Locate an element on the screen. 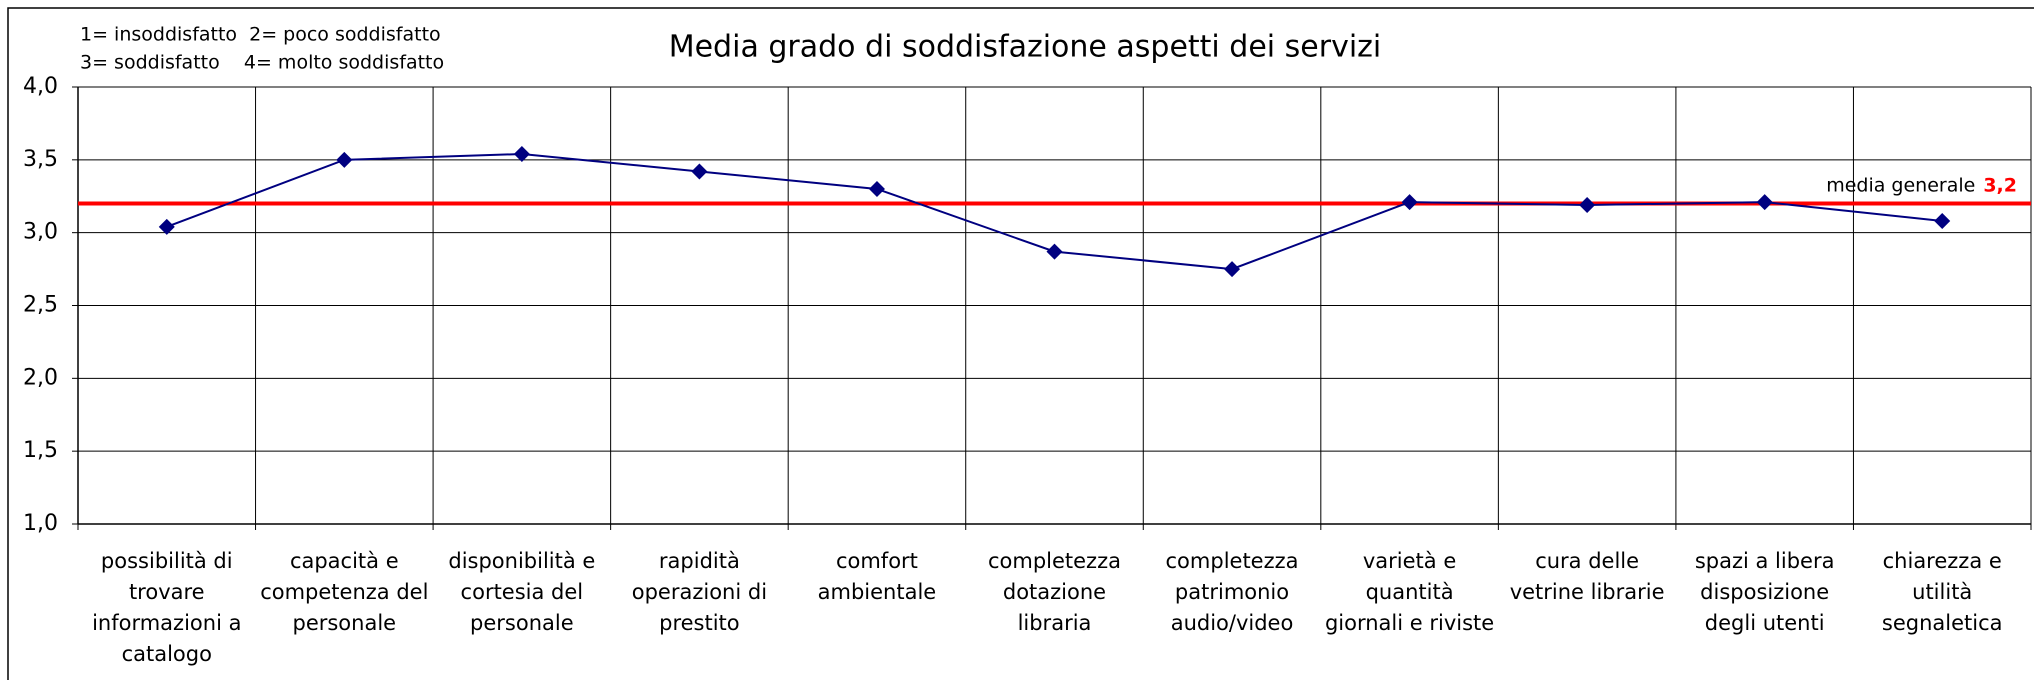 This screenshot has width=2034, height=680. x-tick-label: comfort ambientale is located at coordinates (877, 576).